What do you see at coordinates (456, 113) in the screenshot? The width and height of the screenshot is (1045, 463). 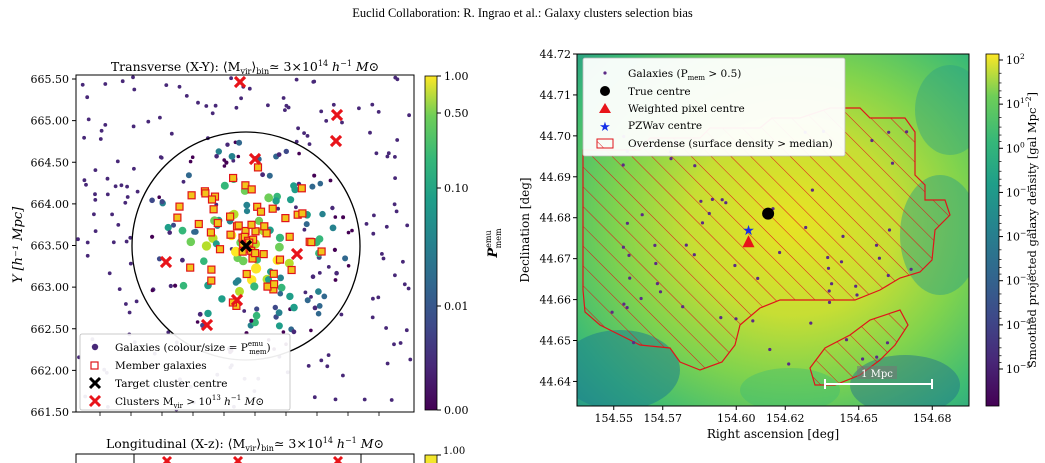 I see `cb-tick-label: 0.50` at bounding box center [456, 113].